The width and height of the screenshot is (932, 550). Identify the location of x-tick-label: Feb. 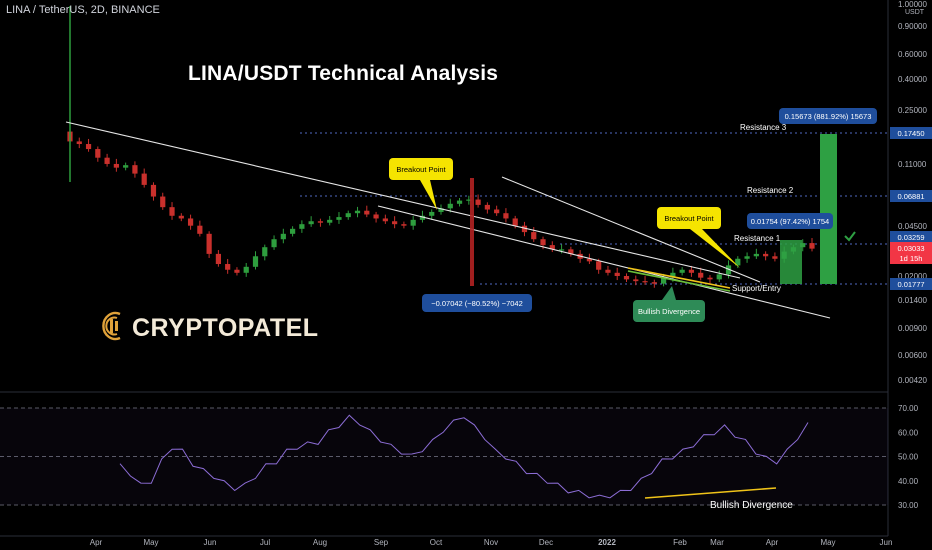
(680, 542).